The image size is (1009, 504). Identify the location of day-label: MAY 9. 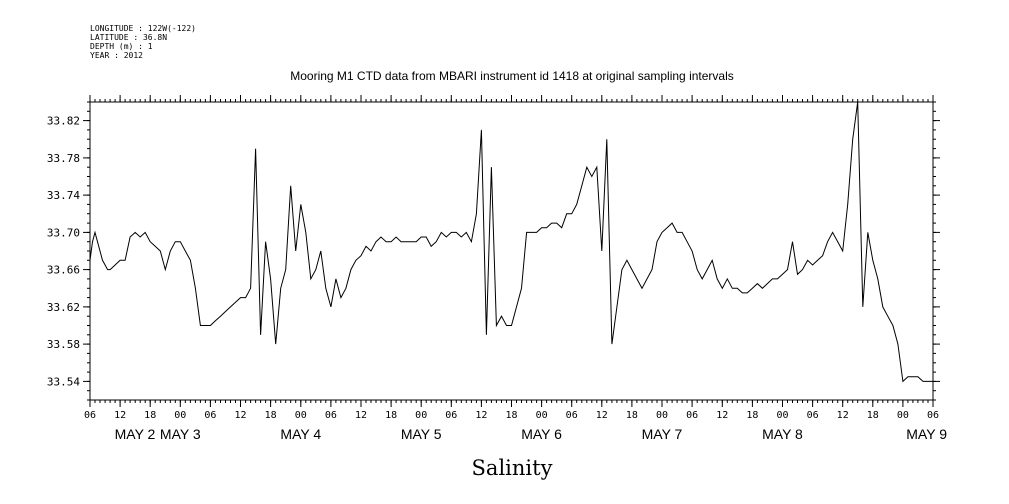
(926, 434).